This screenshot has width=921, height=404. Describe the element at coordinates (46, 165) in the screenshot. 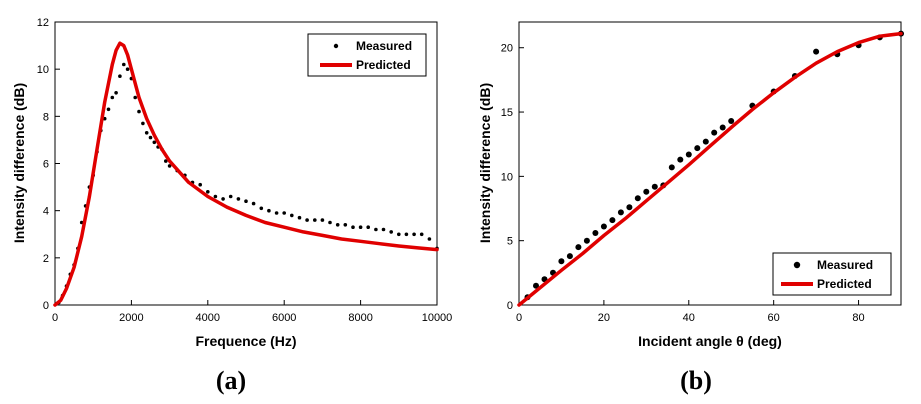

I see `y-tick-label-a-3: 6` at that location.